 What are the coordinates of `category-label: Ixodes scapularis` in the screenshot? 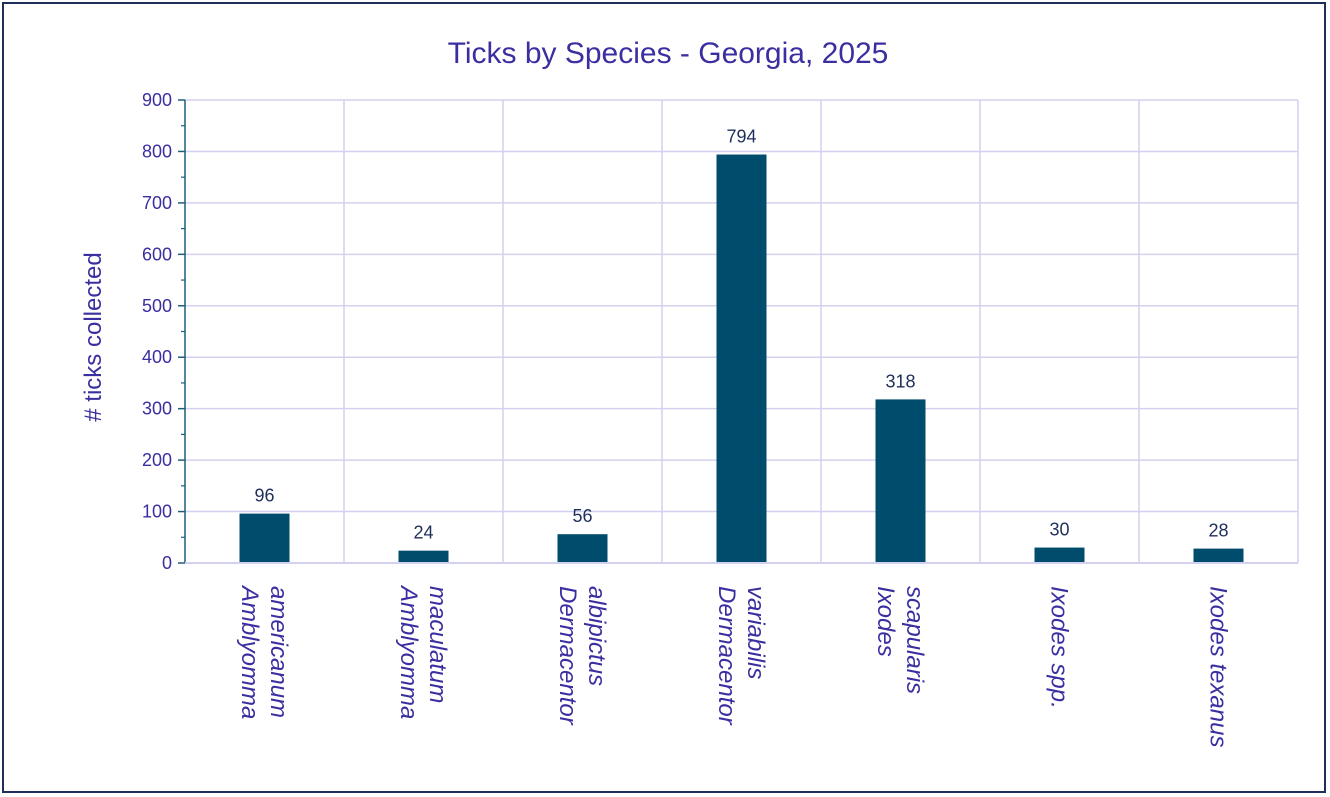 It's located at (900, 640).